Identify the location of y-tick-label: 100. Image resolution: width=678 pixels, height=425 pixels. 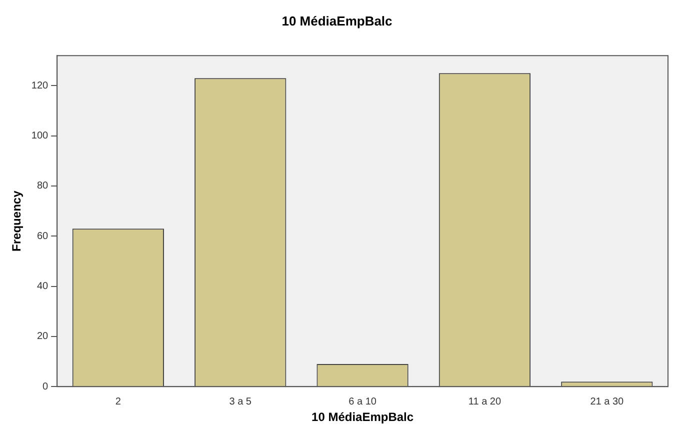
(40, 136).